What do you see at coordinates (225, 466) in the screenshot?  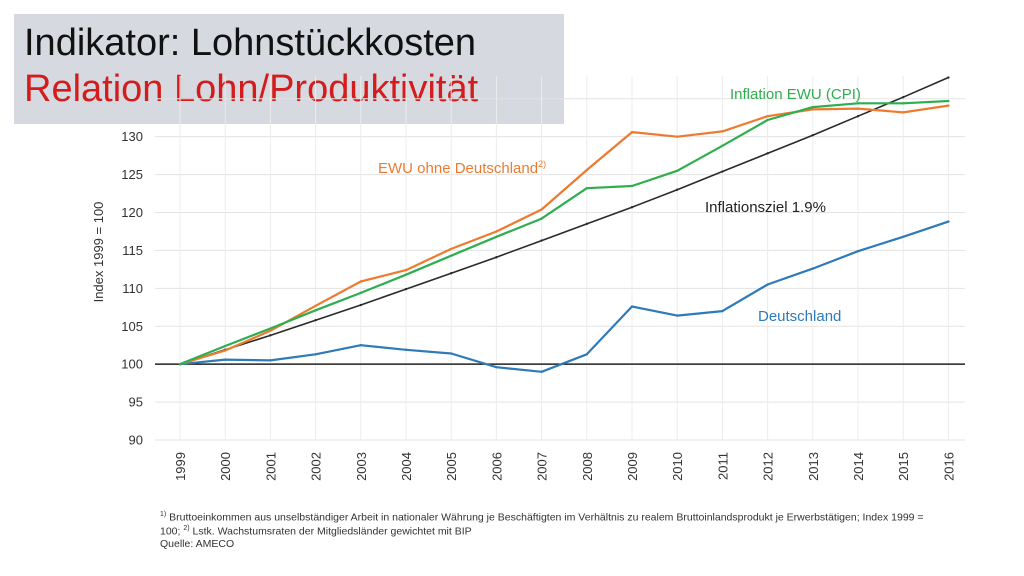 I see `x-tick-label: 2000` at bounding box center [225, 466].